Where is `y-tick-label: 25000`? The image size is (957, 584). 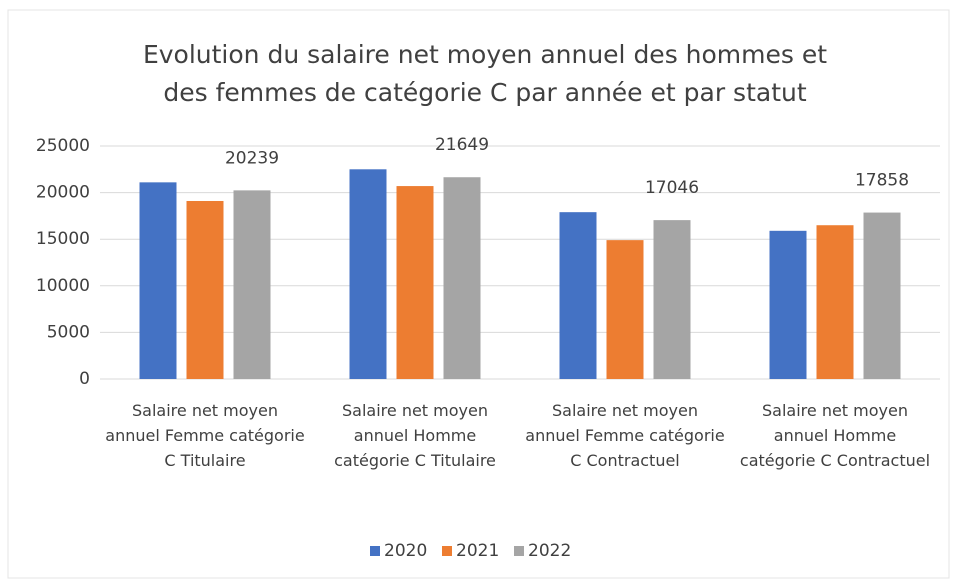
y-tick-label: 25000 is located at coordinates (63, 146).